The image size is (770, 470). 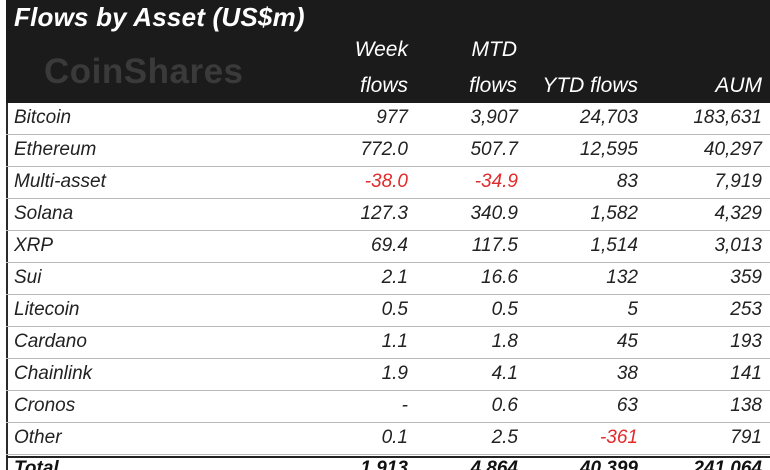 What do you see at coordinates (727, 464) in the screenshot?
I see `total-aum: 241,064` at bounding box center [727, 464].